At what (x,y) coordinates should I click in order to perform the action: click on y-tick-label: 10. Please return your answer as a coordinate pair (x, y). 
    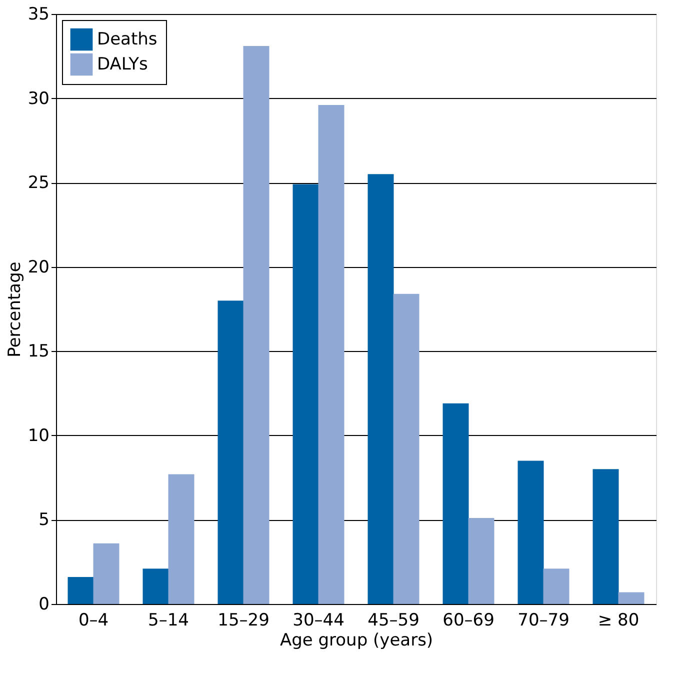
    Looking at the image, I should click on (39, 436).